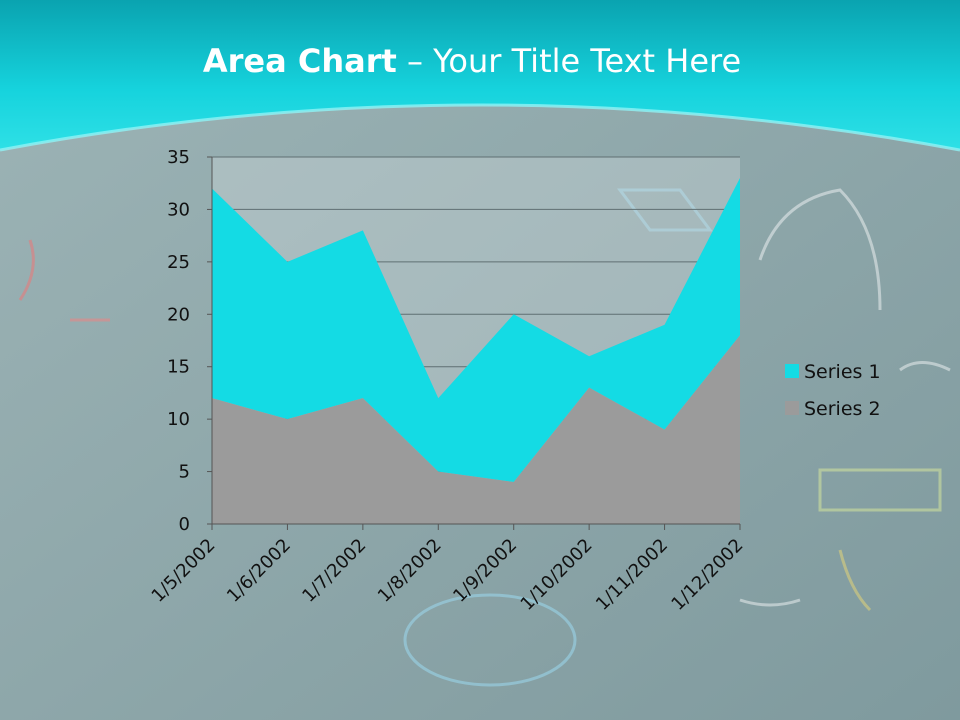  I want to click on x-tick-label: 1/6/2002, so click(259, 571).